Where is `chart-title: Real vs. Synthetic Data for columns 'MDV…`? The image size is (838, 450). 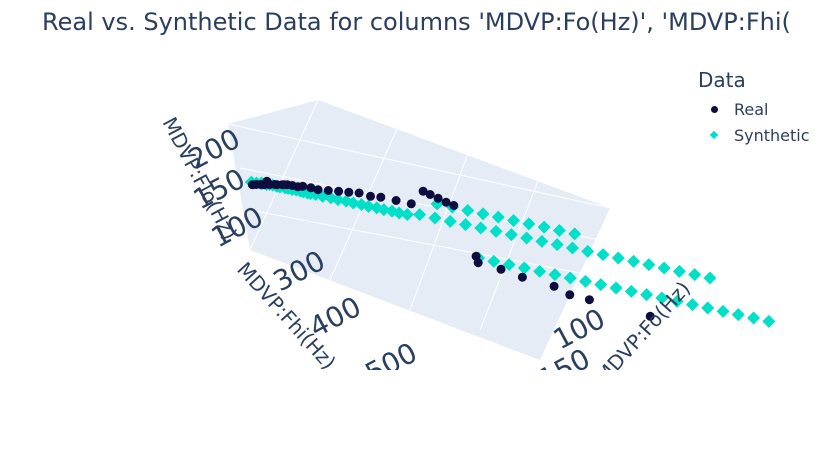 chart-title: Real vs. Synthetic Data for columns 'MDV… is located at coordinates (416, 22).